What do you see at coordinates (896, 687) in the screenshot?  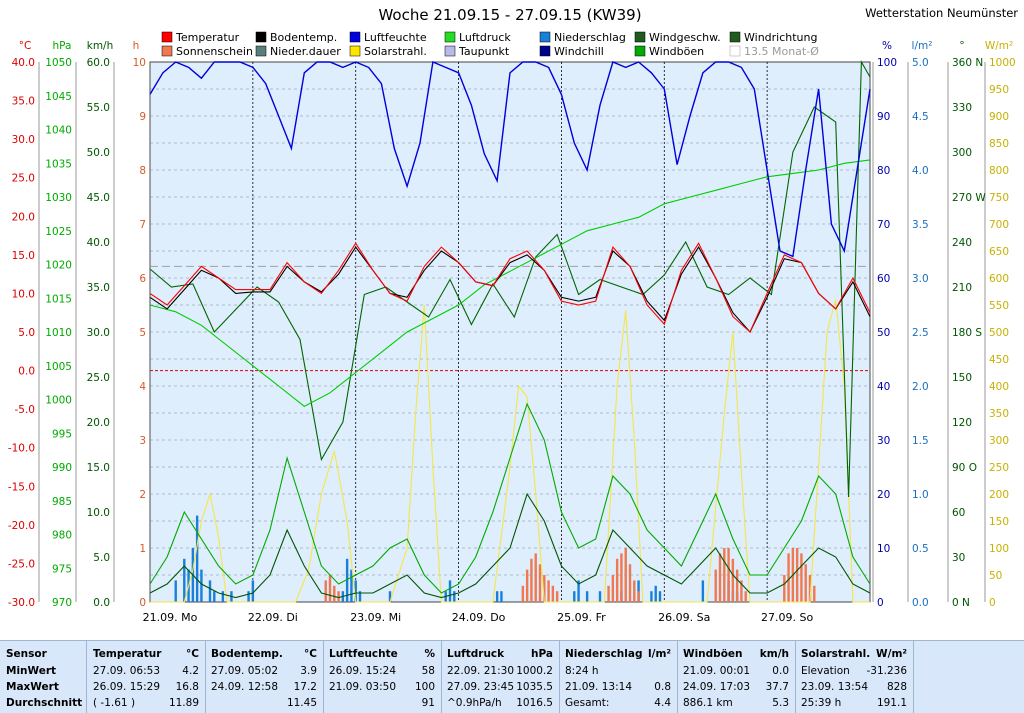 I see `stats-cell-value: 828` at bounding box center [896, 687].